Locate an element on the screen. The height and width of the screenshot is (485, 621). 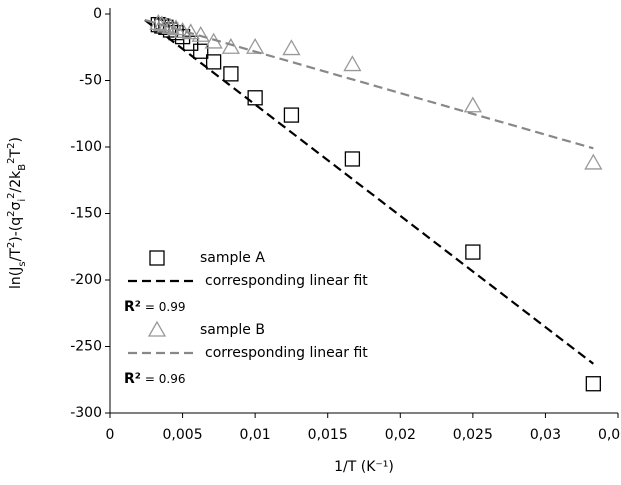
y-tick-label: 0 is located at coordinates (97, 14).